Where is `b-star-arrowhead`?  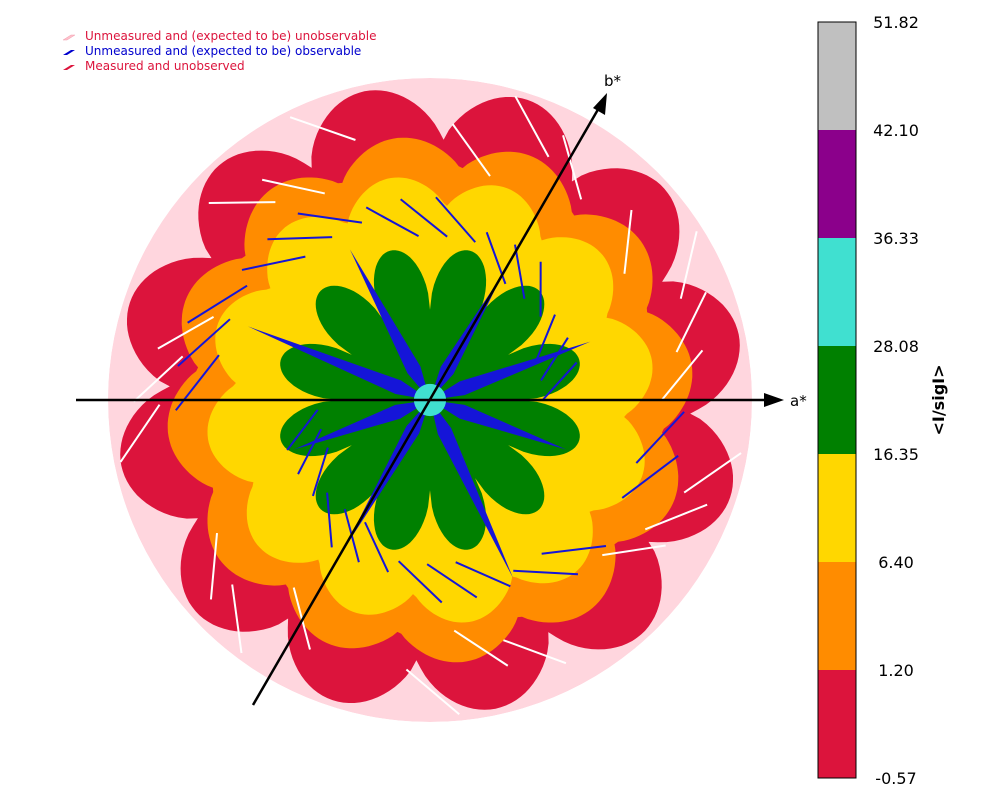
b-star-arrowhead is located at coordinates (600, 104).